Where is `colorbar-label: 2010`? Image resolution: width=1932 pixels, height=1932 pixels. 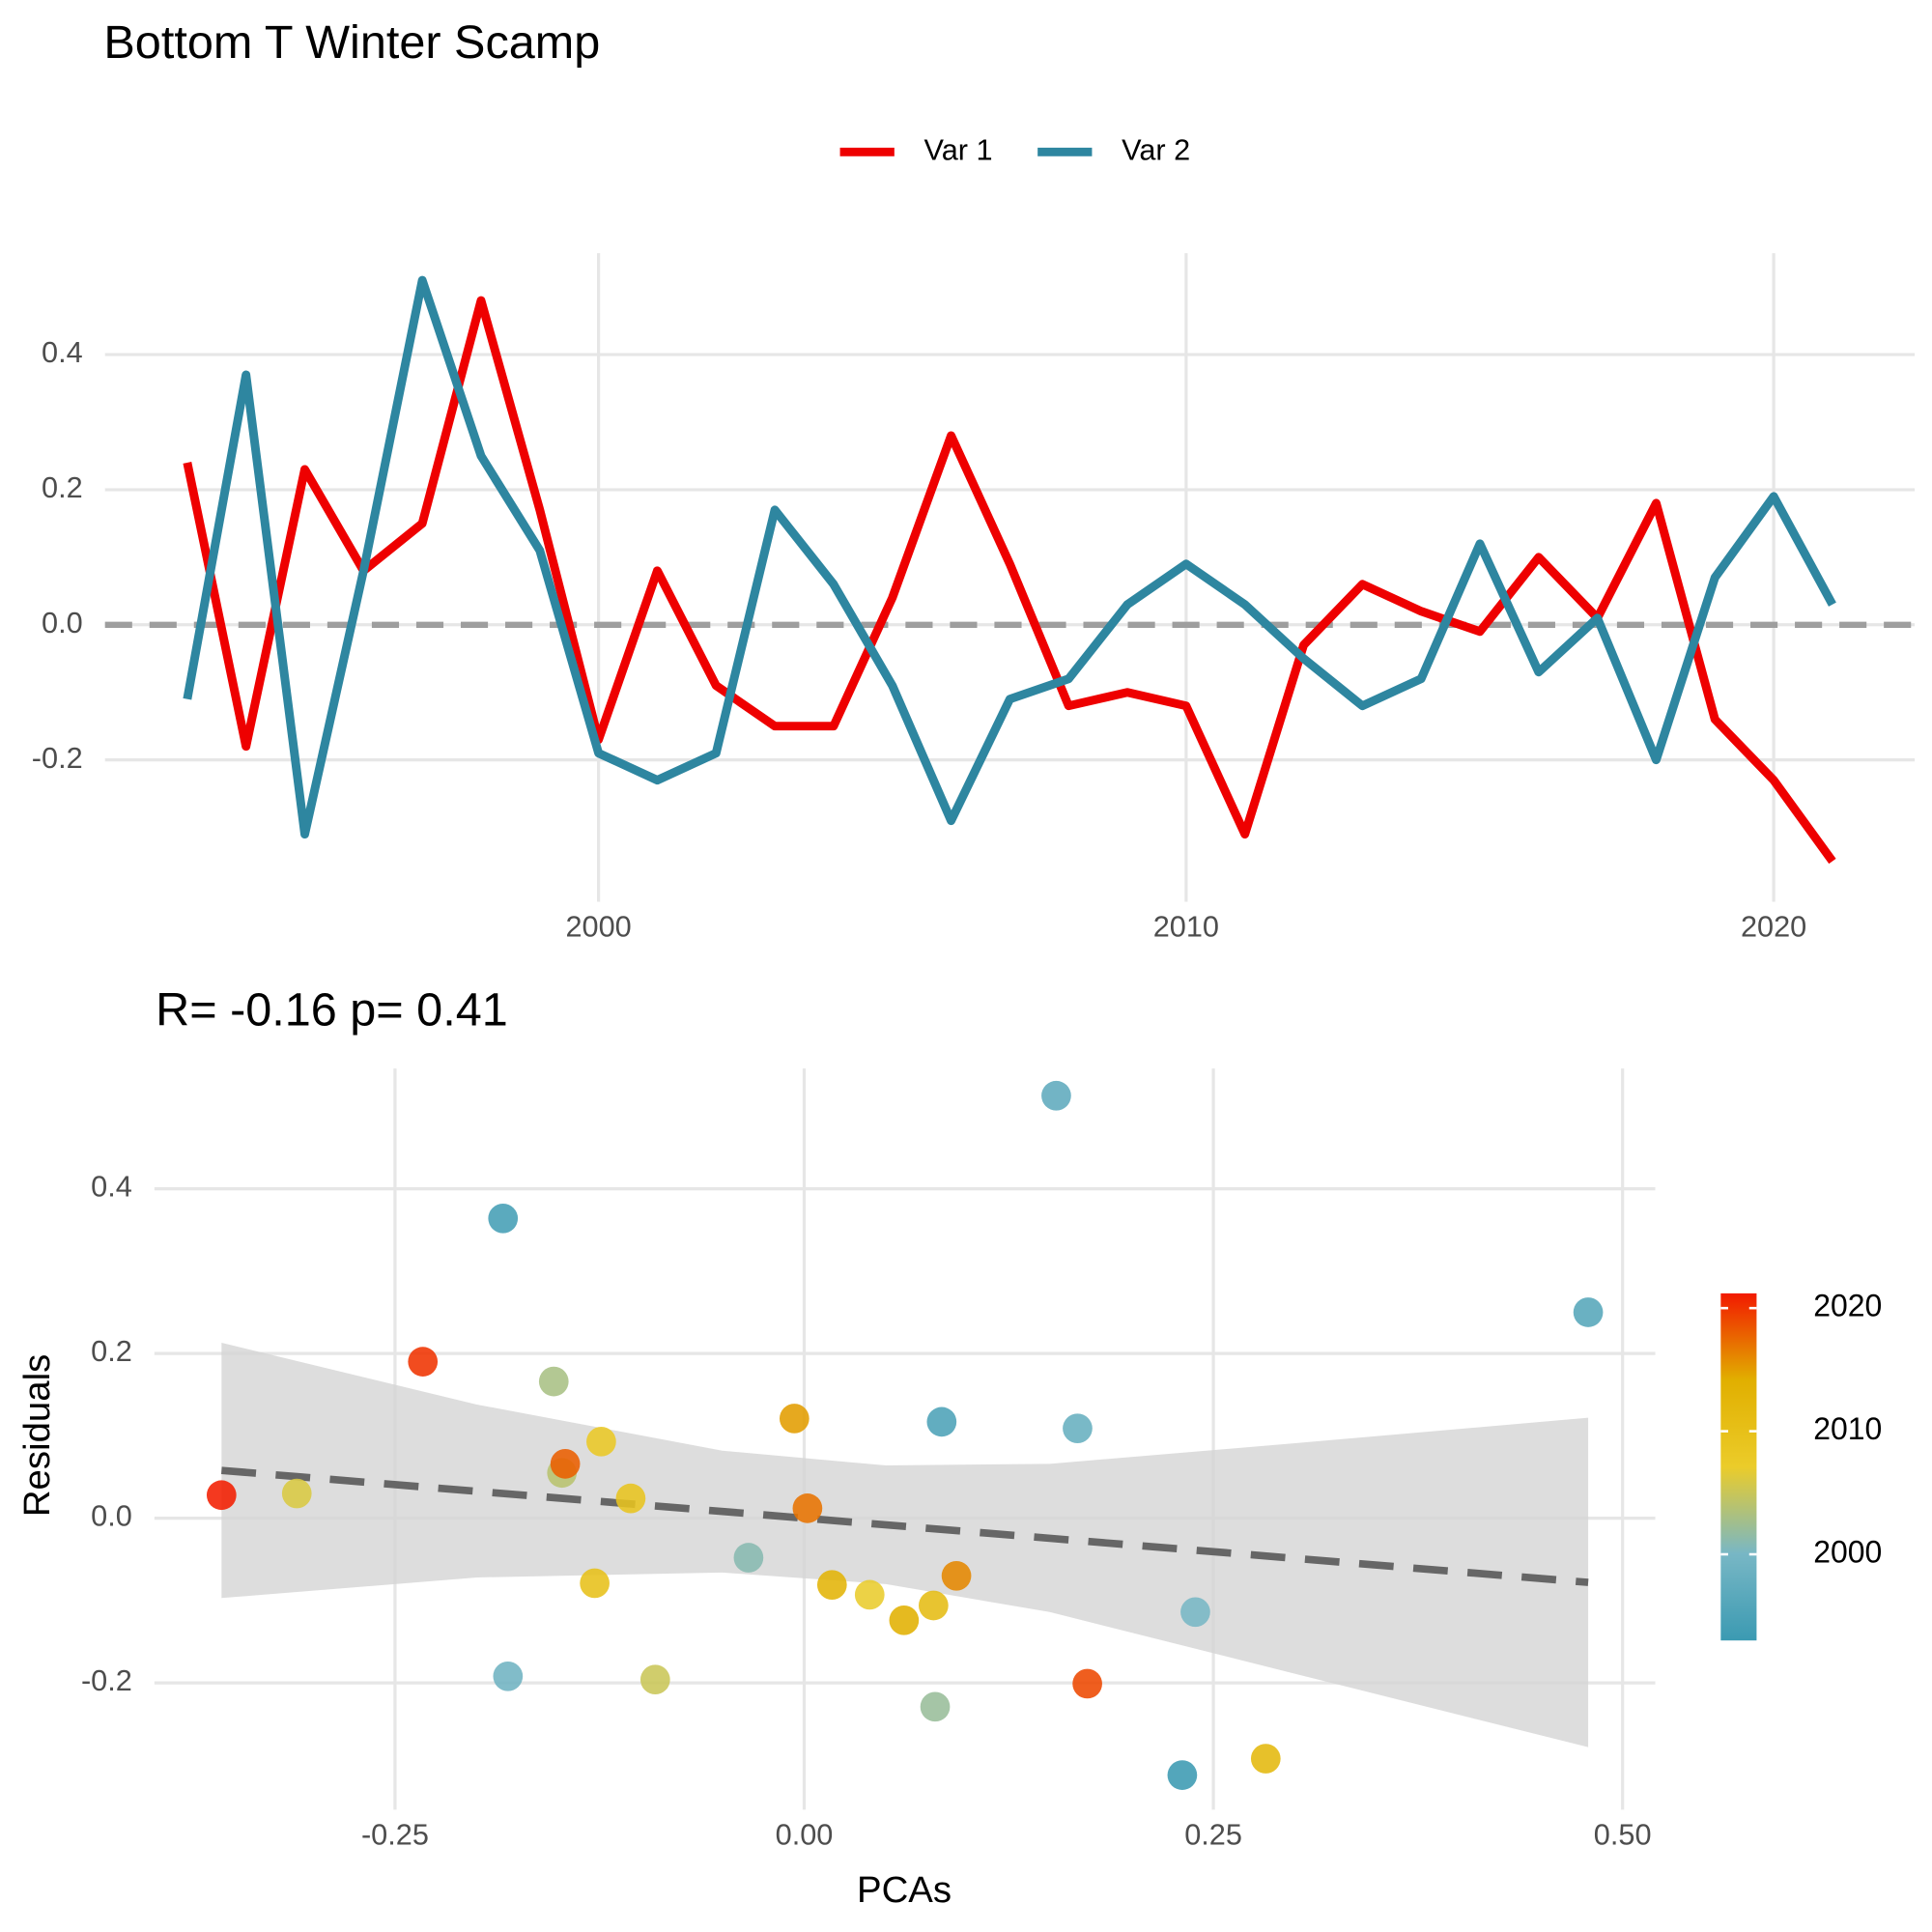 colorbar-label: 2010 is located at coordinates (1847, 1428).